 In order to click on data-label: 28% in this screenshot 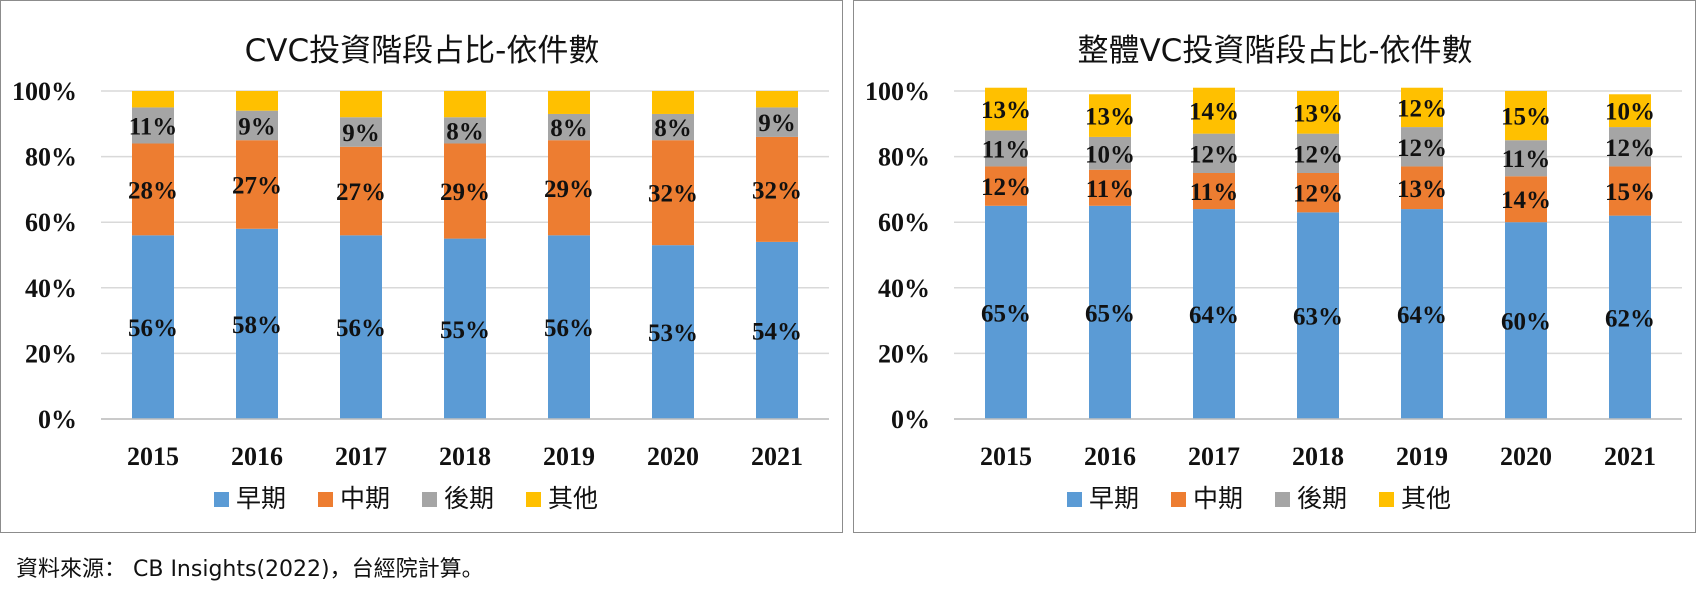, I will do `click(153, 190)`.